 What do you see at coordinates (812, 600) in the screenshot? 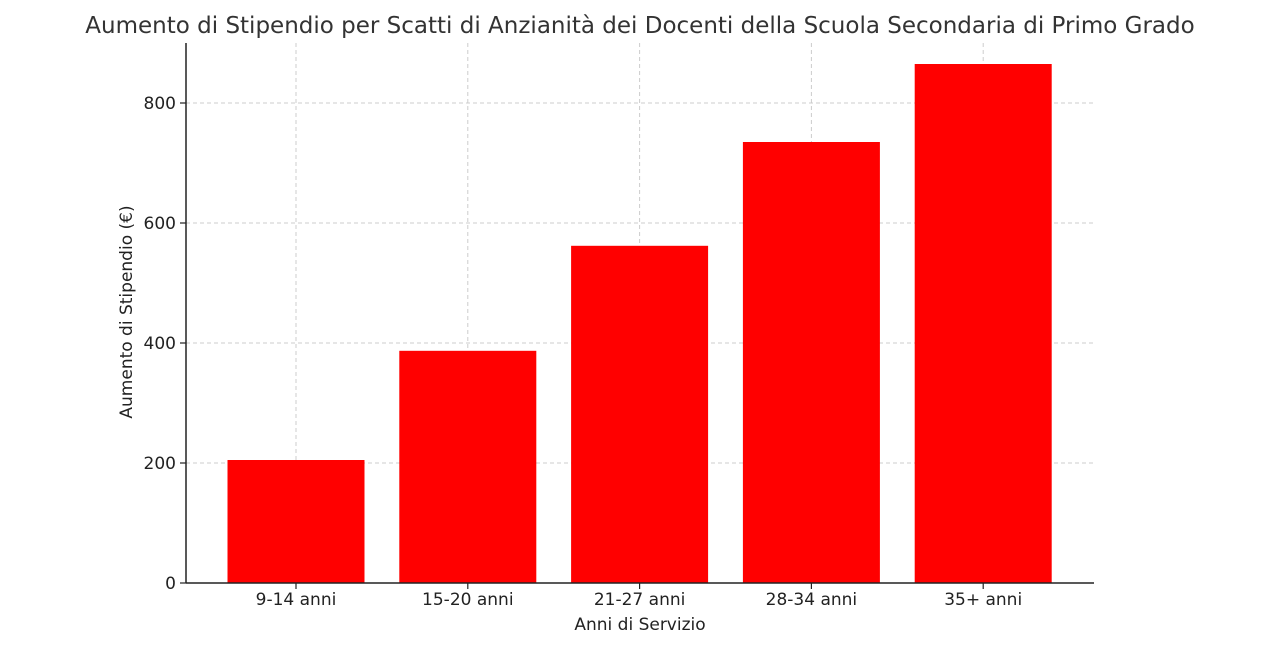
I see `x-tick-label: 28-34 anni` at bounding box center [812, 600].